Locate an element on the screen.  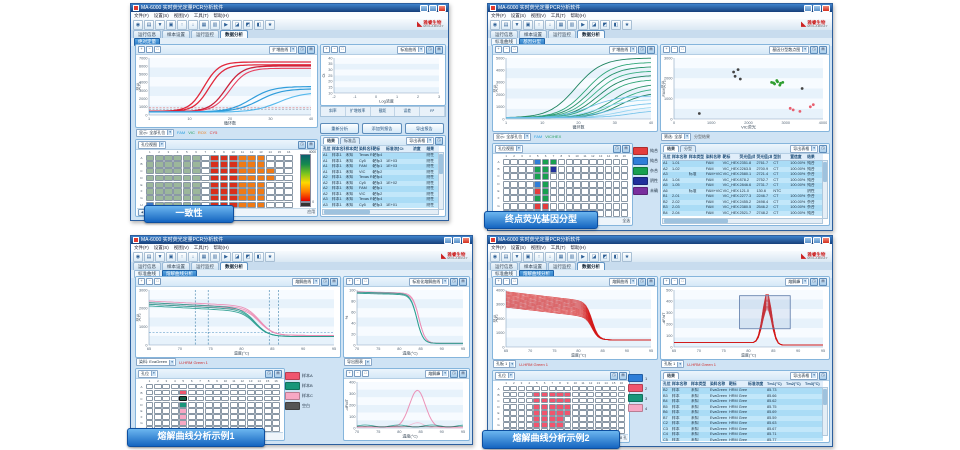
legend-item: 阴性 is located at coordinates (645, 181).